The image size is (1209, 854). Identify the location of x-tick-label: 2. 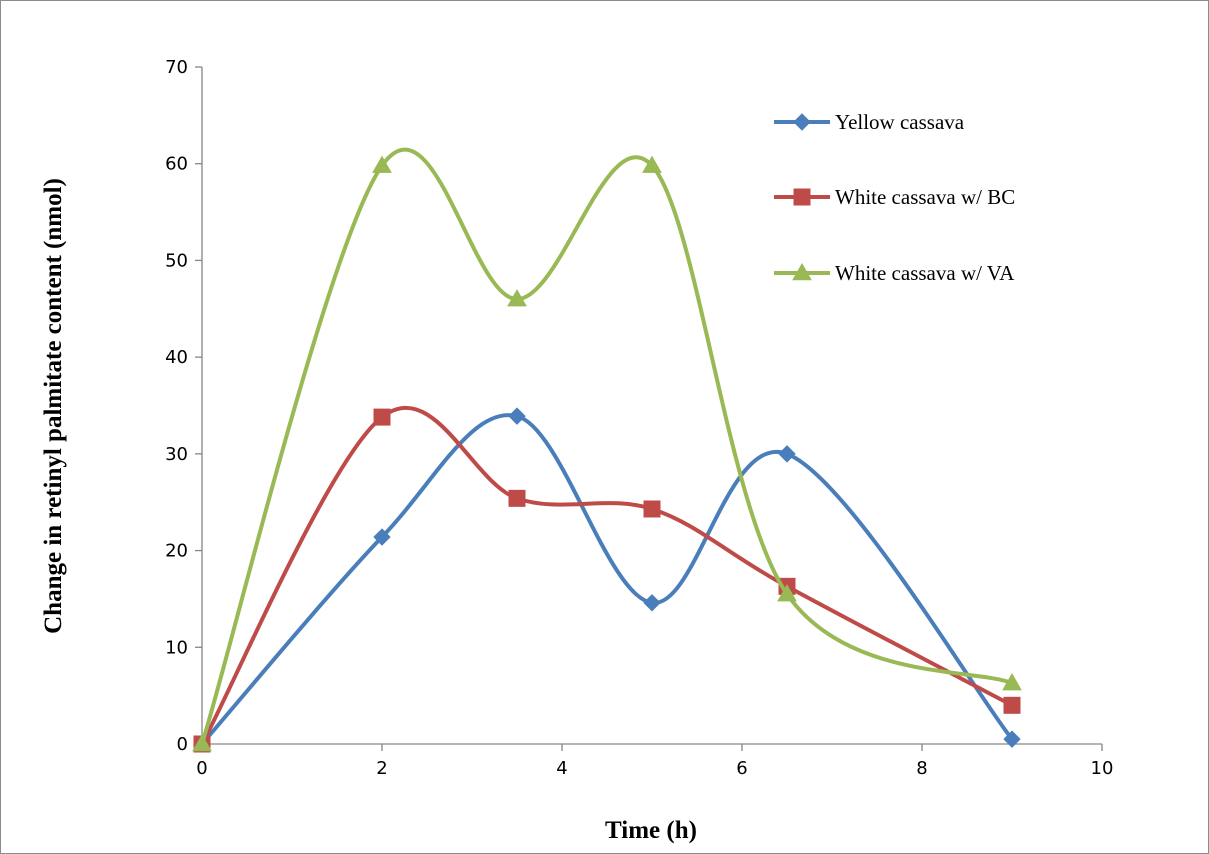
(381, 768).